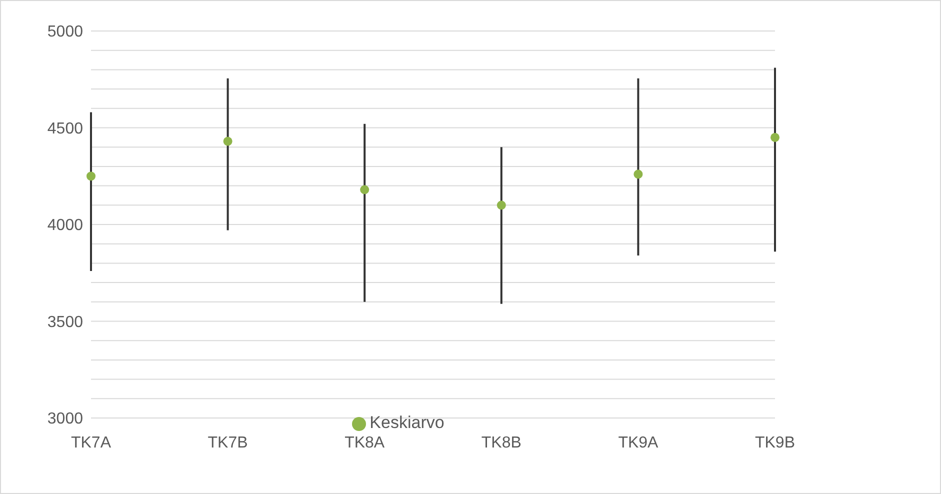 This screenshot has height=494, width=941. Describe the element at coordinates (65, 129) in the screenshot. I see `y-tick-label: 4500` at that location.